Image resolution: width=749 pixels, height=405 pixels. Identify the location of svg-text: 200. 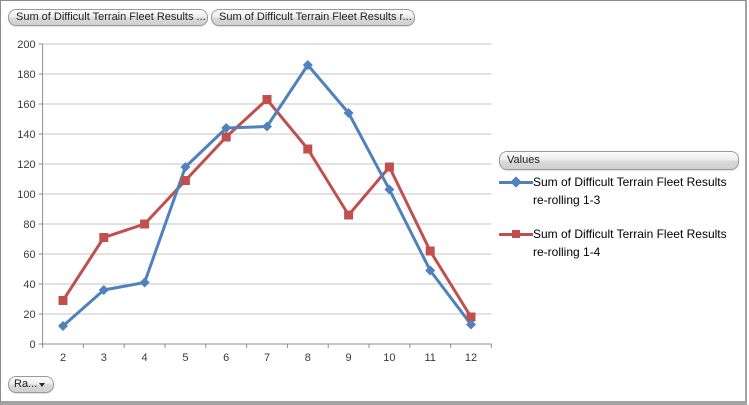
(26, 45).